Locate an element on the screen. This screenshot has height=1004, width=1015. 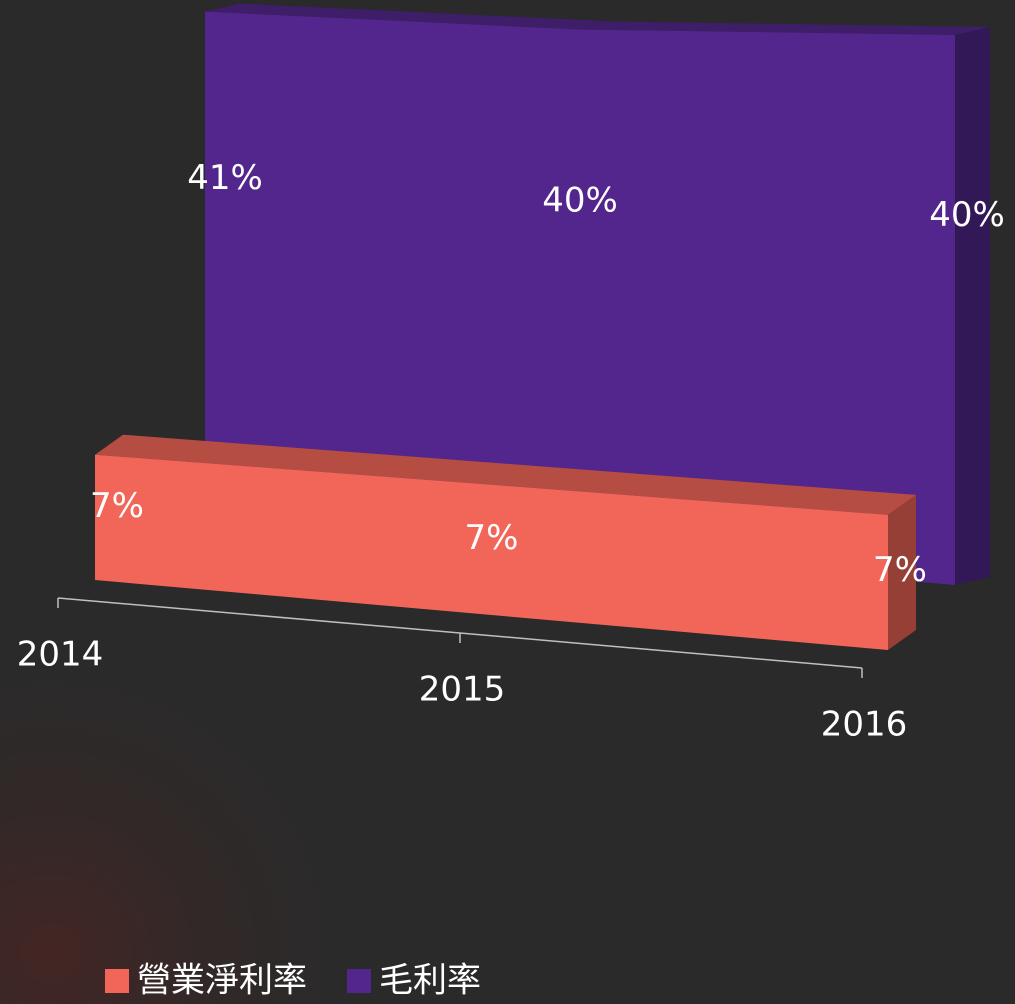
legend-label: 營業淨利率 is located at coordinates (222, 981).